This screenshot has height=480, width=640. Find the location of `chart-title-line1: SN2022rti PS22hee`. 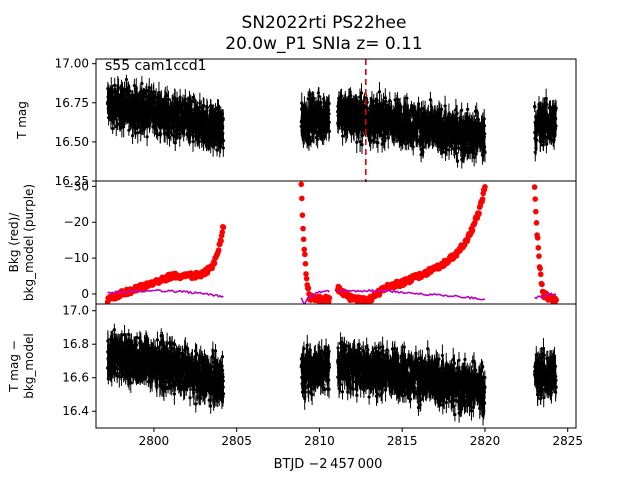

chart-title-line1: SN2022rti PS22hee is located at coordinates (324, 23).